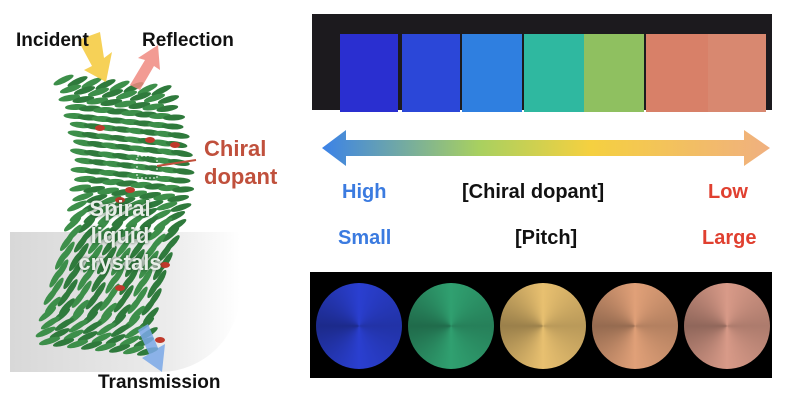  Describe the element at coordinates (159, 382) in the screenshot. I see `transmission-label: Transmission` at that location.